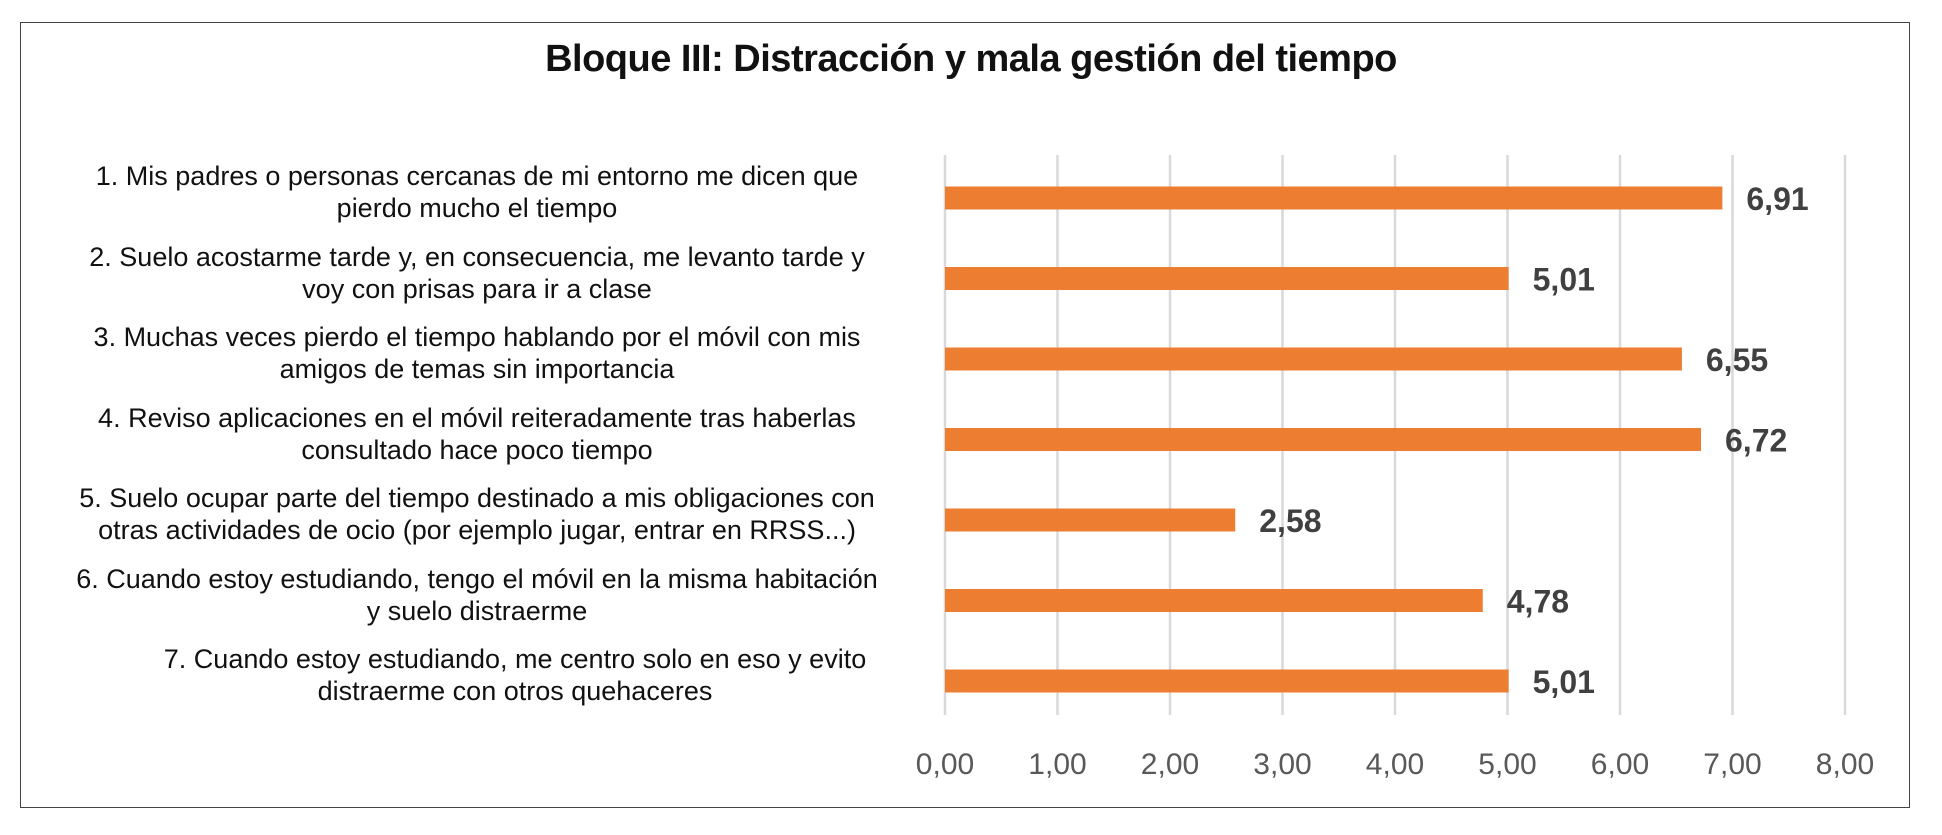 The image size is (1942, 835). Describe the element at coordinates (1732, 764) in the screenshot. I see `x-tick-label: 7,00` at that location.